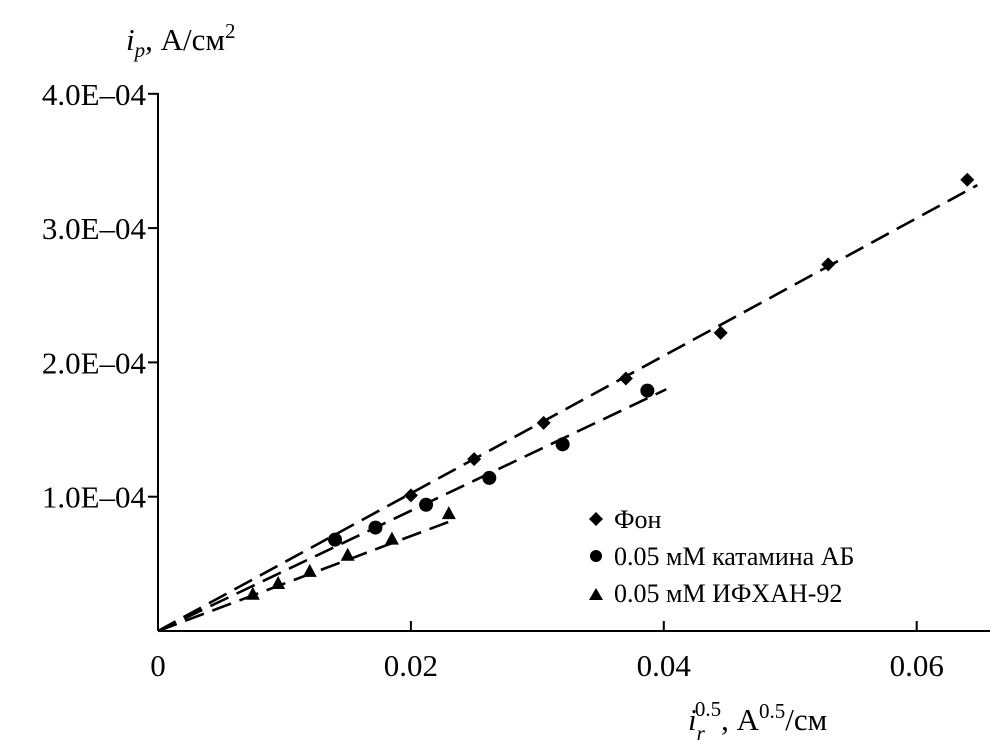 This screenshot has height=751, width=1003. Describe the element at coordinates (94, 94) in the screenshot. I see `y-tick-label: 4.0E–04` at that location.